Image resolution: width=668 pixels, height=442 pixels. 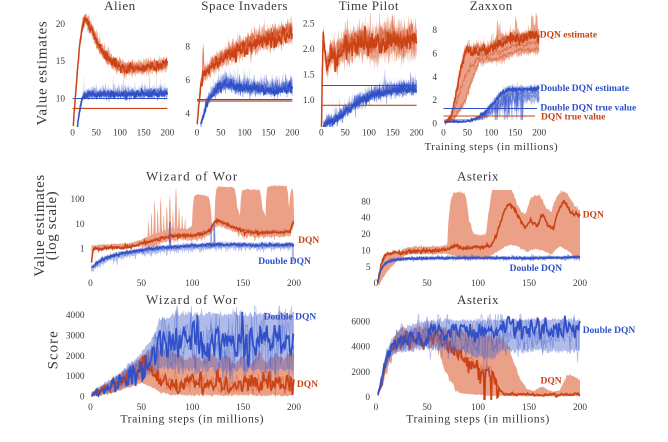 What do you see at coordinates (82, 250) in the screenshot?
I see `svg-text: 1` at bounding box center [82, 250].